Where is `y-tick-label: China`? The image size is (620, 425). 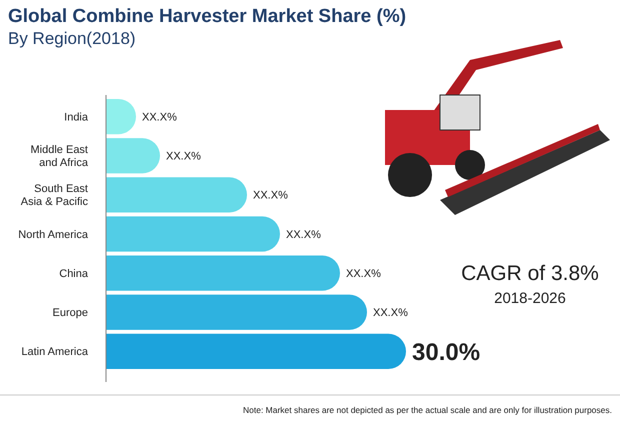 y-tick-label: China is located at coordinates (74, 274).